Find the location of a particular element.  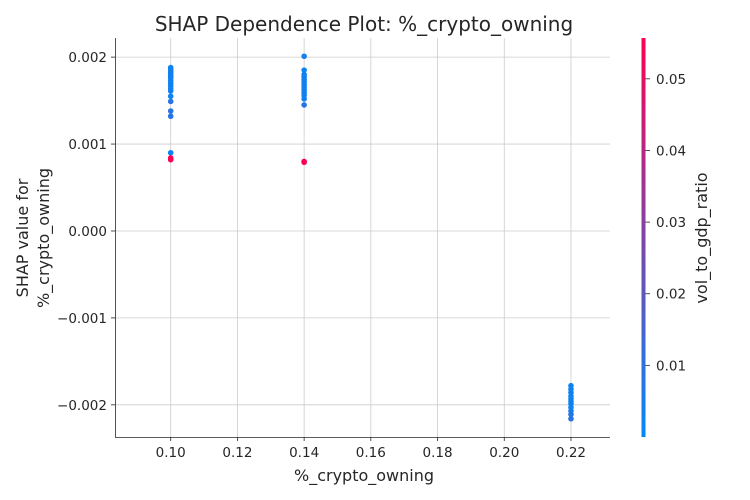

y-tick-label: −0.001 is located at coordinates (82, 319).